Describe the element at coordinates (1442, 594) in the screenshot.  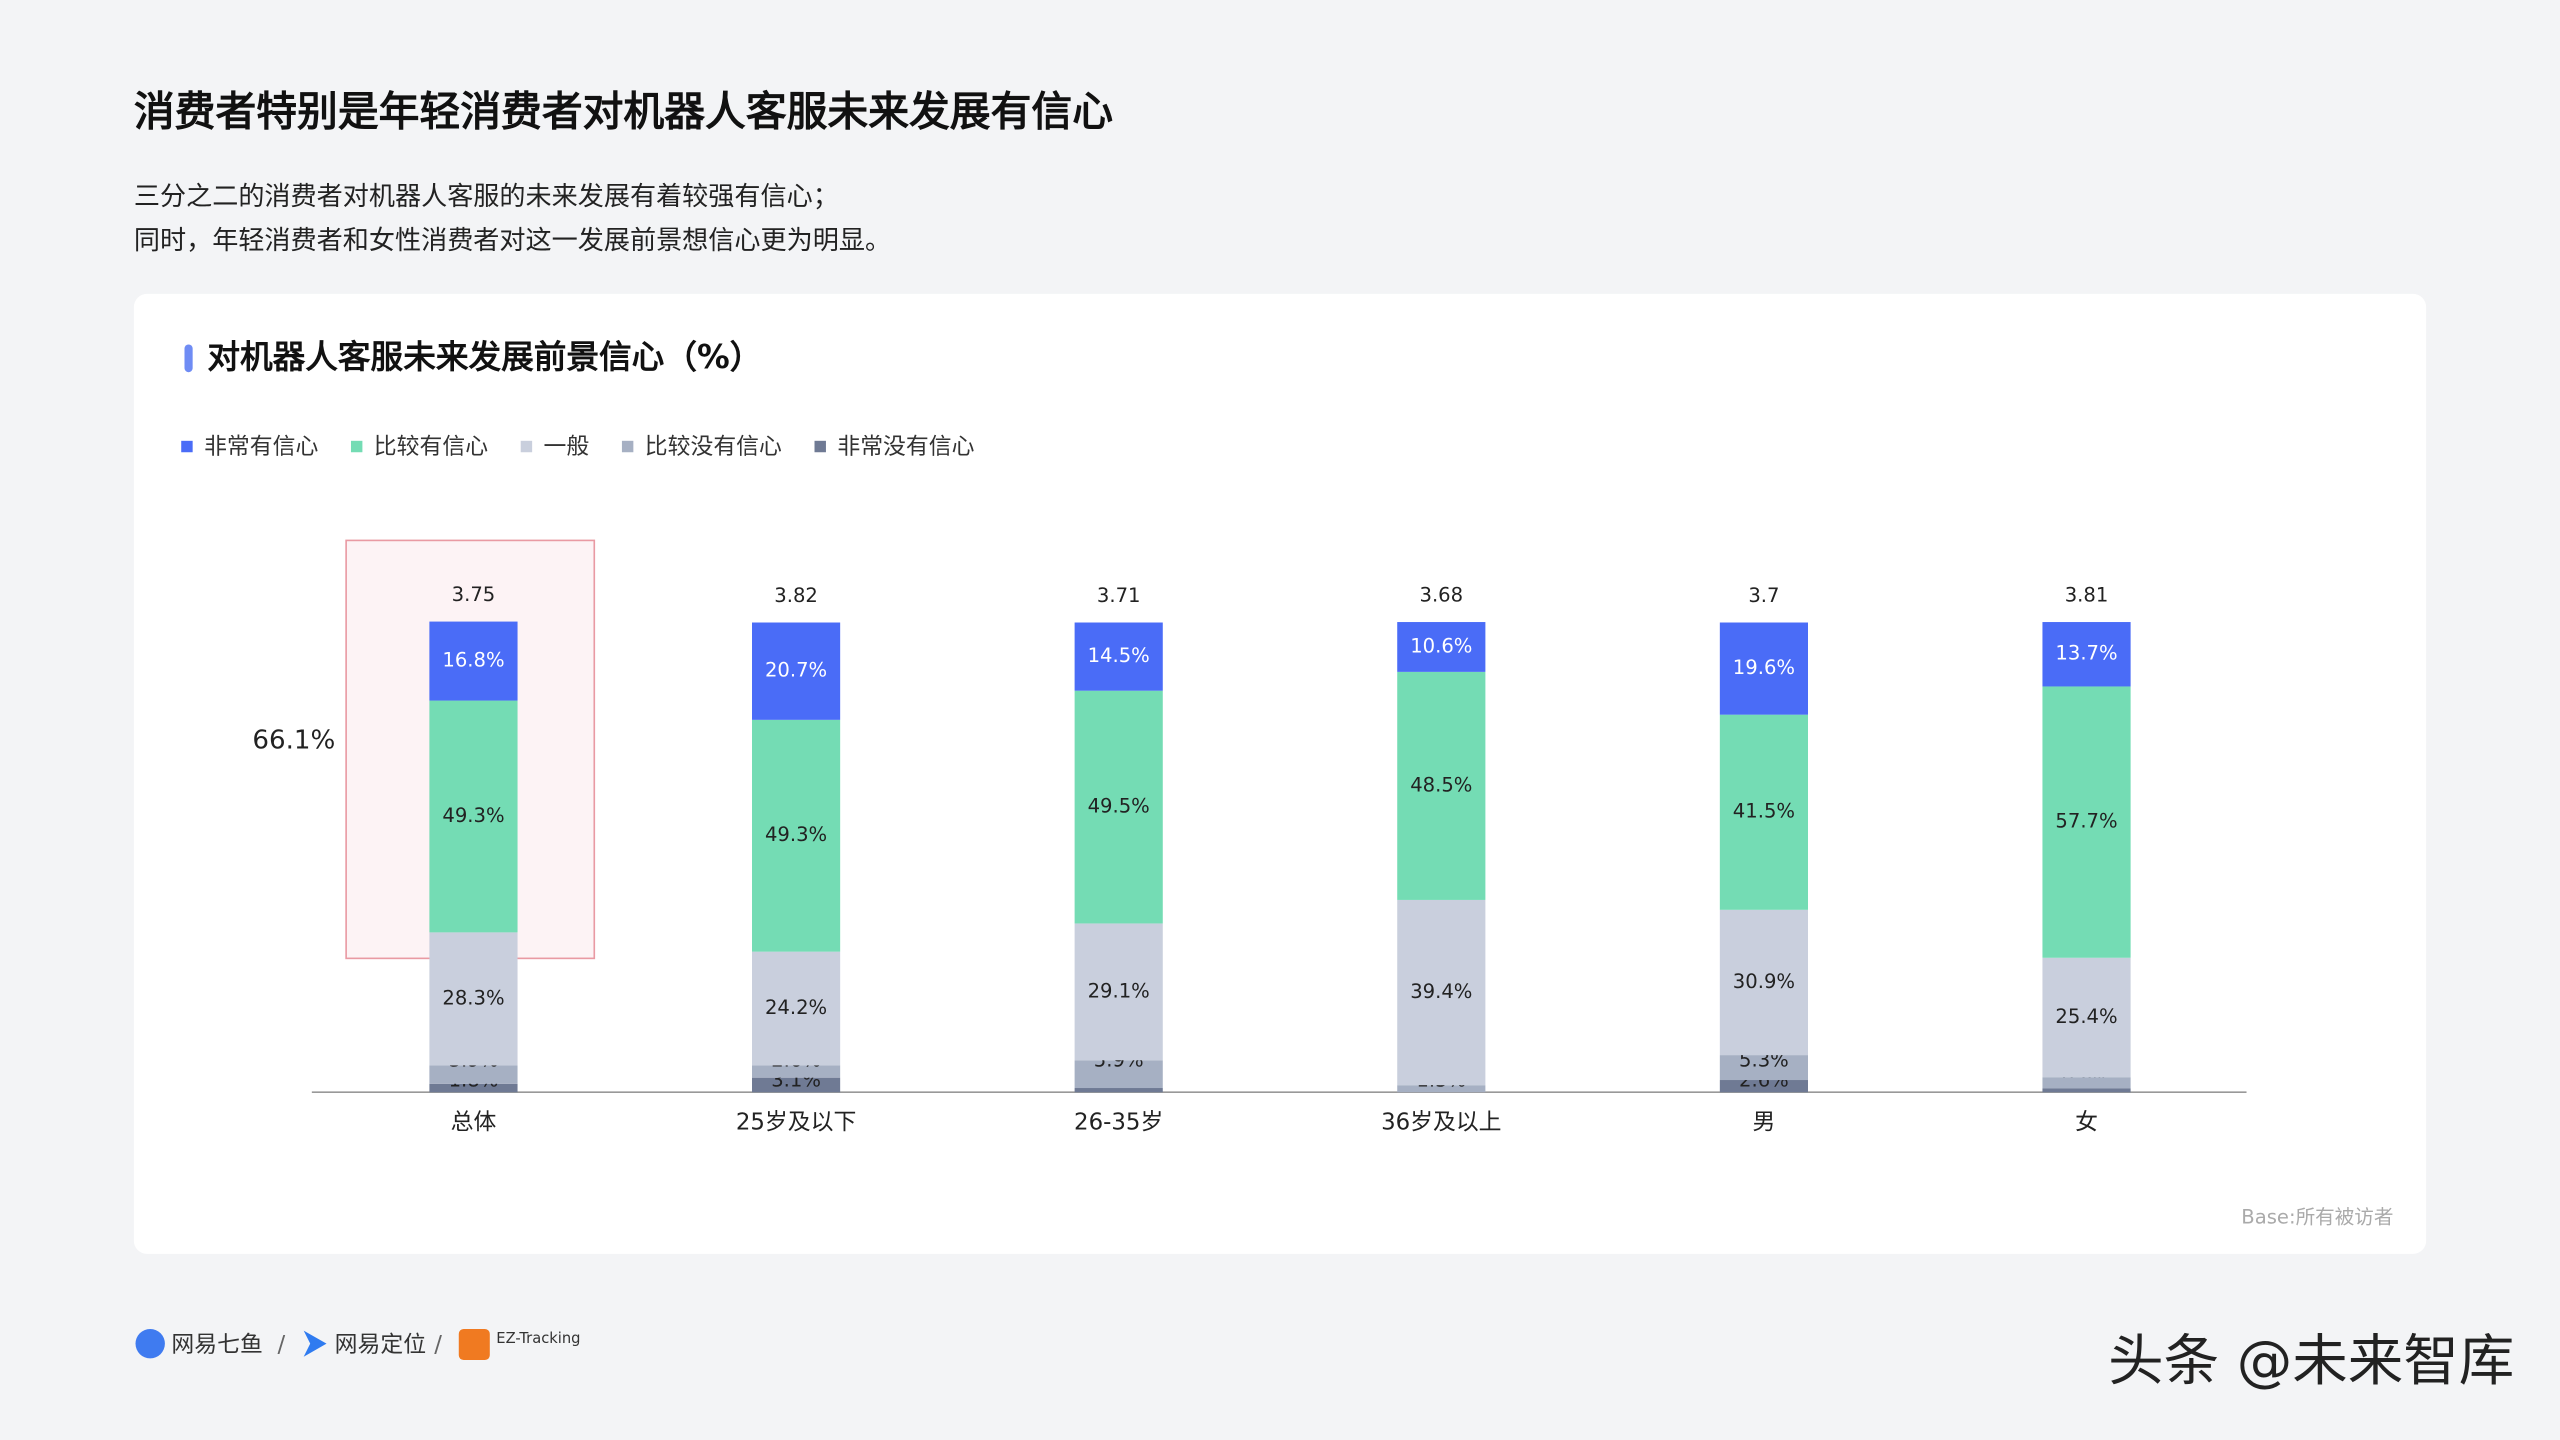
I see `mean-label: 3.68` at that location.